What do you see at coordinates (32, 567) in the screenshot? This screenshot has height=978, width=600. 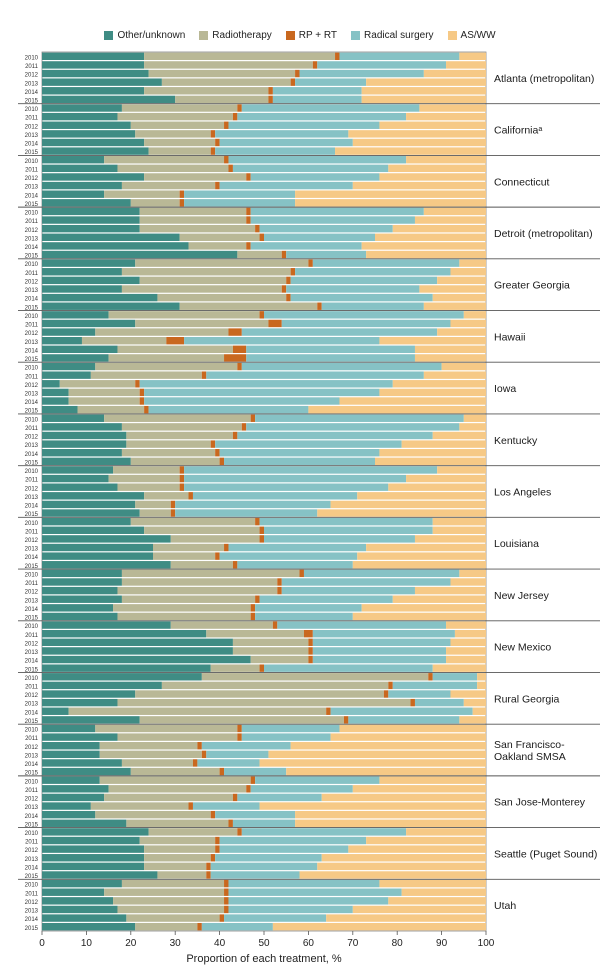 I see `year-label-louisiana-2015: 2015` at bounding box center [32, 567].